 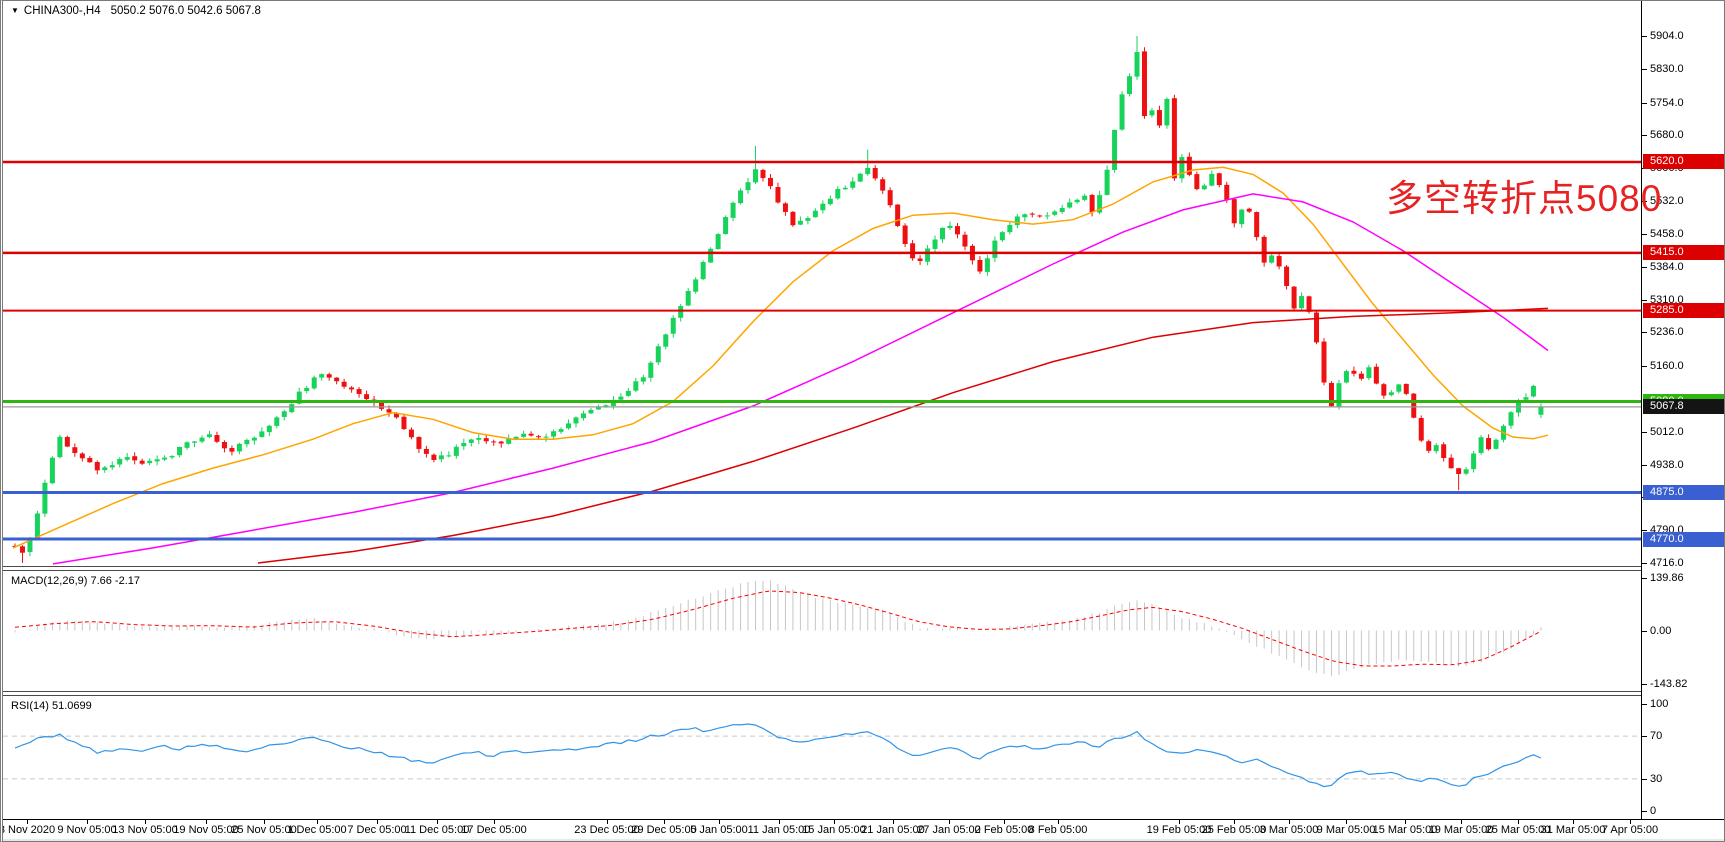 What do you see at coordinates (494, 830) in the screenshot?
I see `time-label: 17 Dec 05:00` at bounding box center [494, 830].